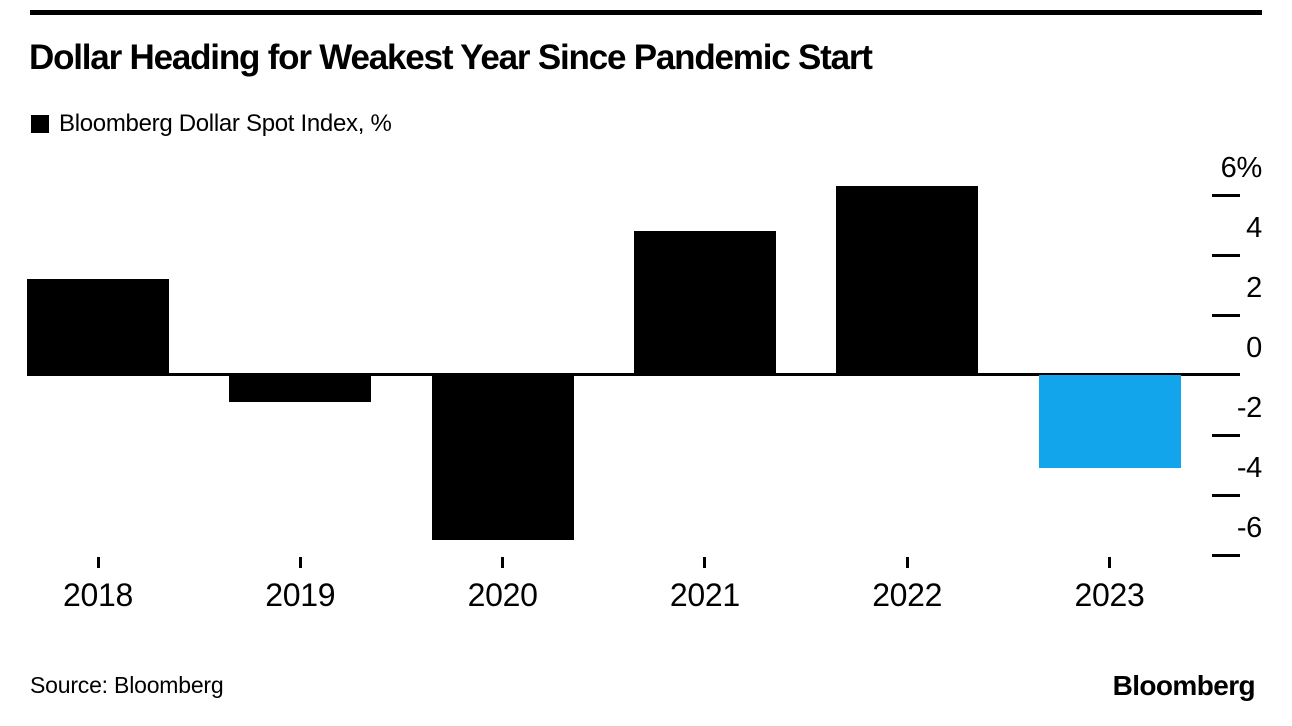 The width and height of the screenshot is (1292, 726). What do you see at coordinates (705, 562) in the screenshot?
I see `x-axis-tick-2021` at bounding box center [705, 562].